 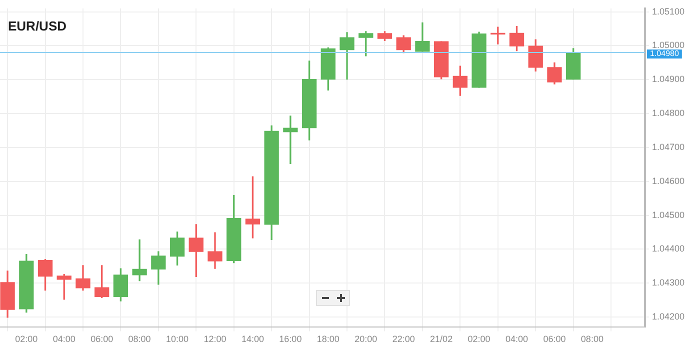 What do you see at coordinates (668, 249) in the screenshot?
I see `y-tick-label: 1.04400` at bounding box center [668, 249].